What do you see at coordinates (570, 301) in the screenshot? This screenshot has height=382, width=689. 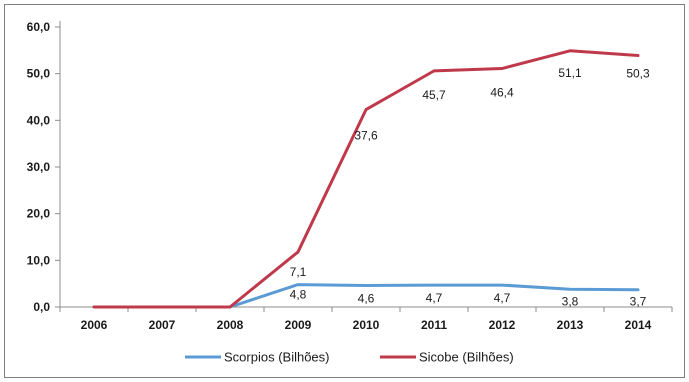 I see `data-label: 3,8` at bounding box center [570, 301].